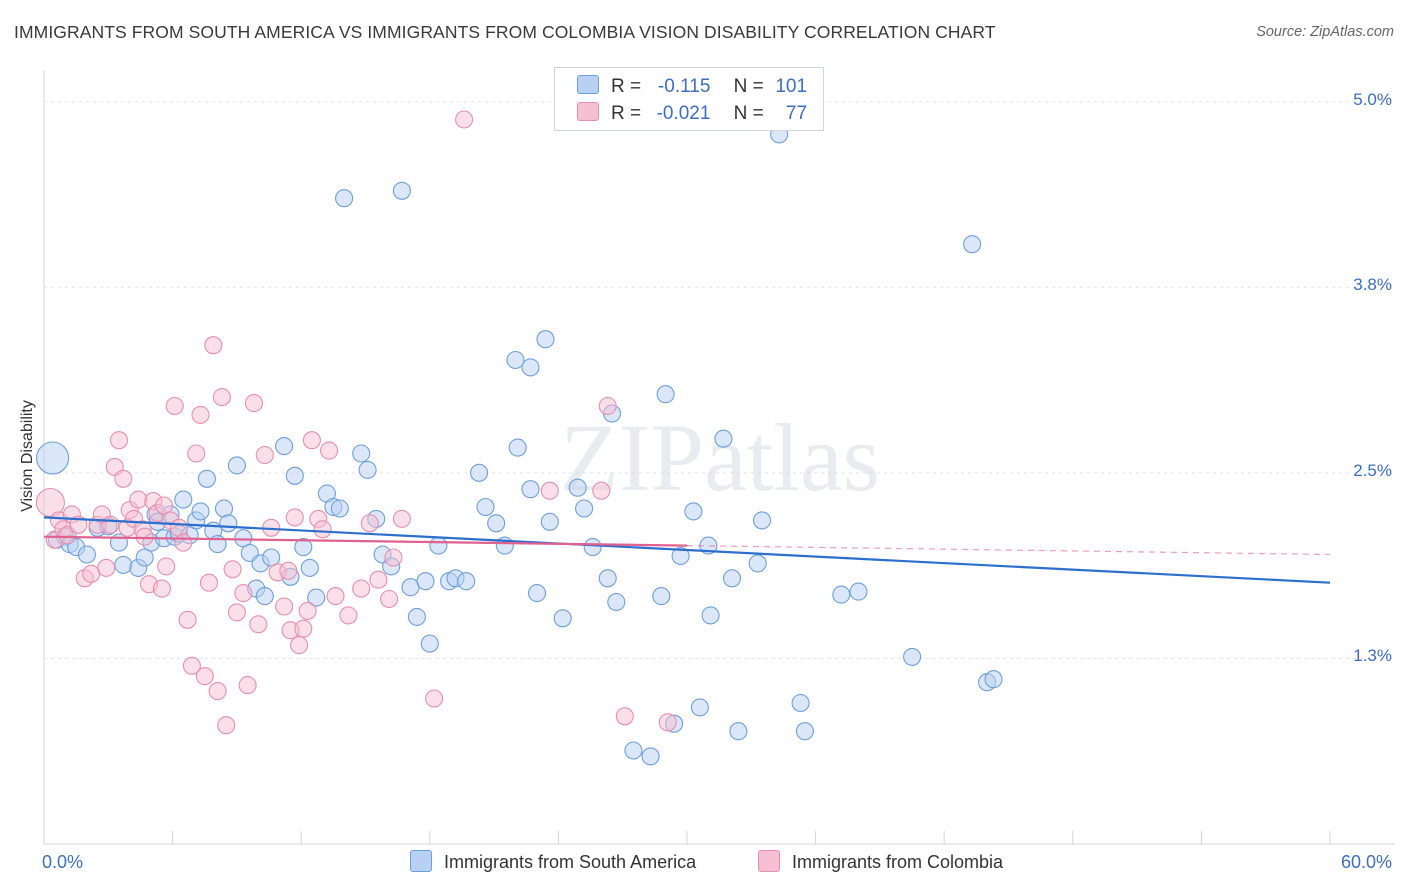  I want to click on y-tick-label: 1.3%, so click(1372, 656).